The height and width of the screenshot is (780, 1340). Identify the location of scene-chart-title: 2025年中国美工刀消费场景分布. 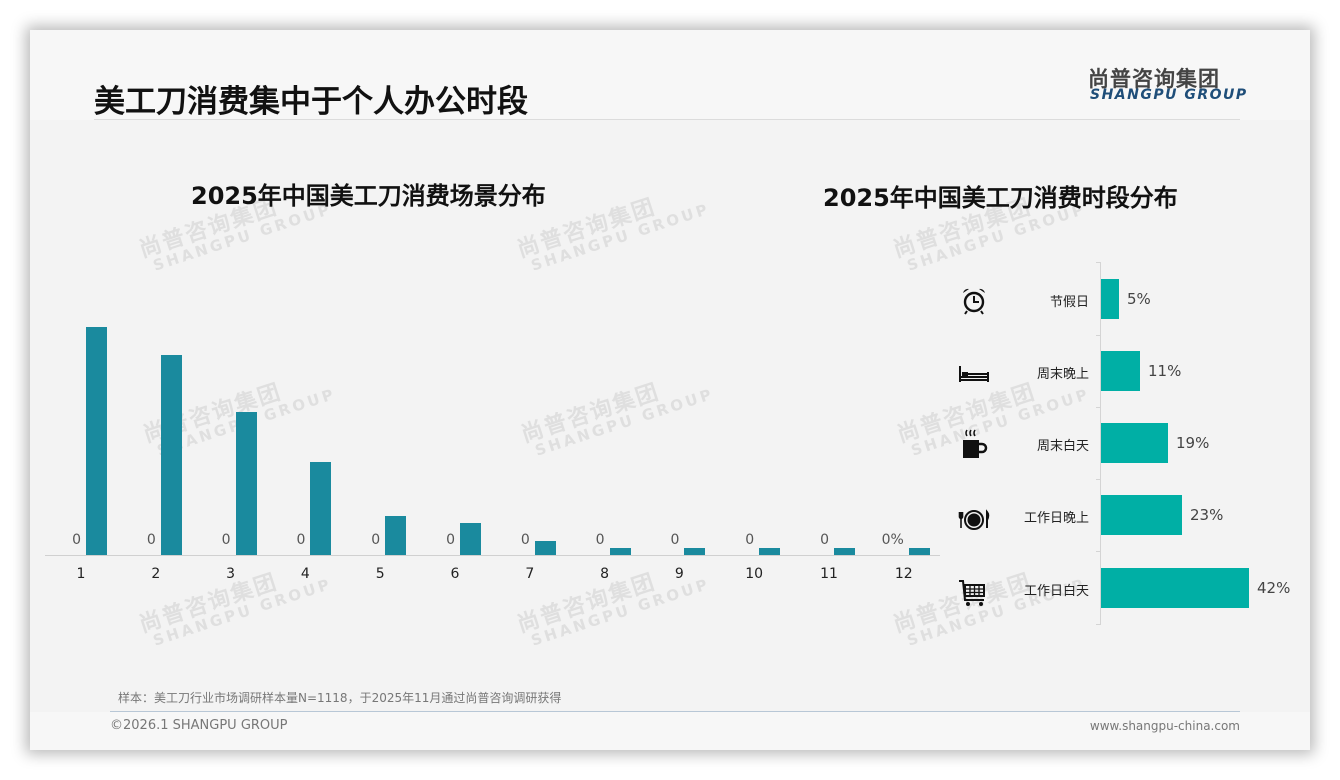
(368, 196).